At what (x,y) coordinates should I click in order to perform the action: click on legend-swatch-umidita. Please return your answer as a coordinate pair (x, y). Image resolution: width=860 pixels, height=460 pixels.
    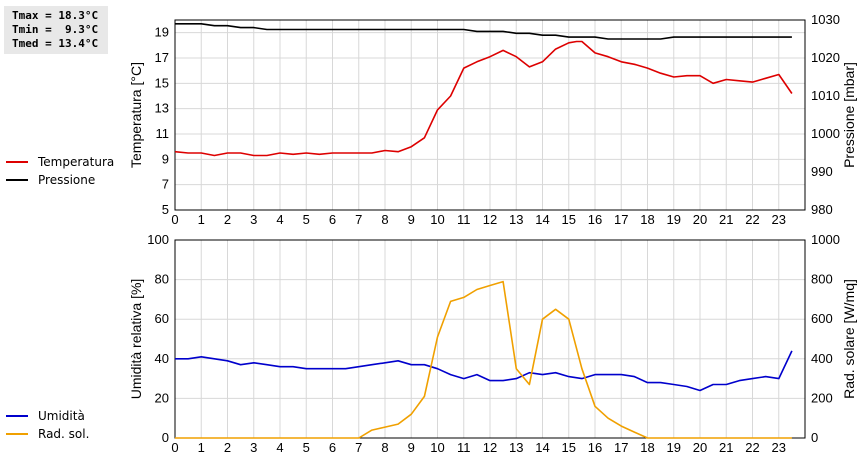
    Looking at the image, I should click on (17, 416).